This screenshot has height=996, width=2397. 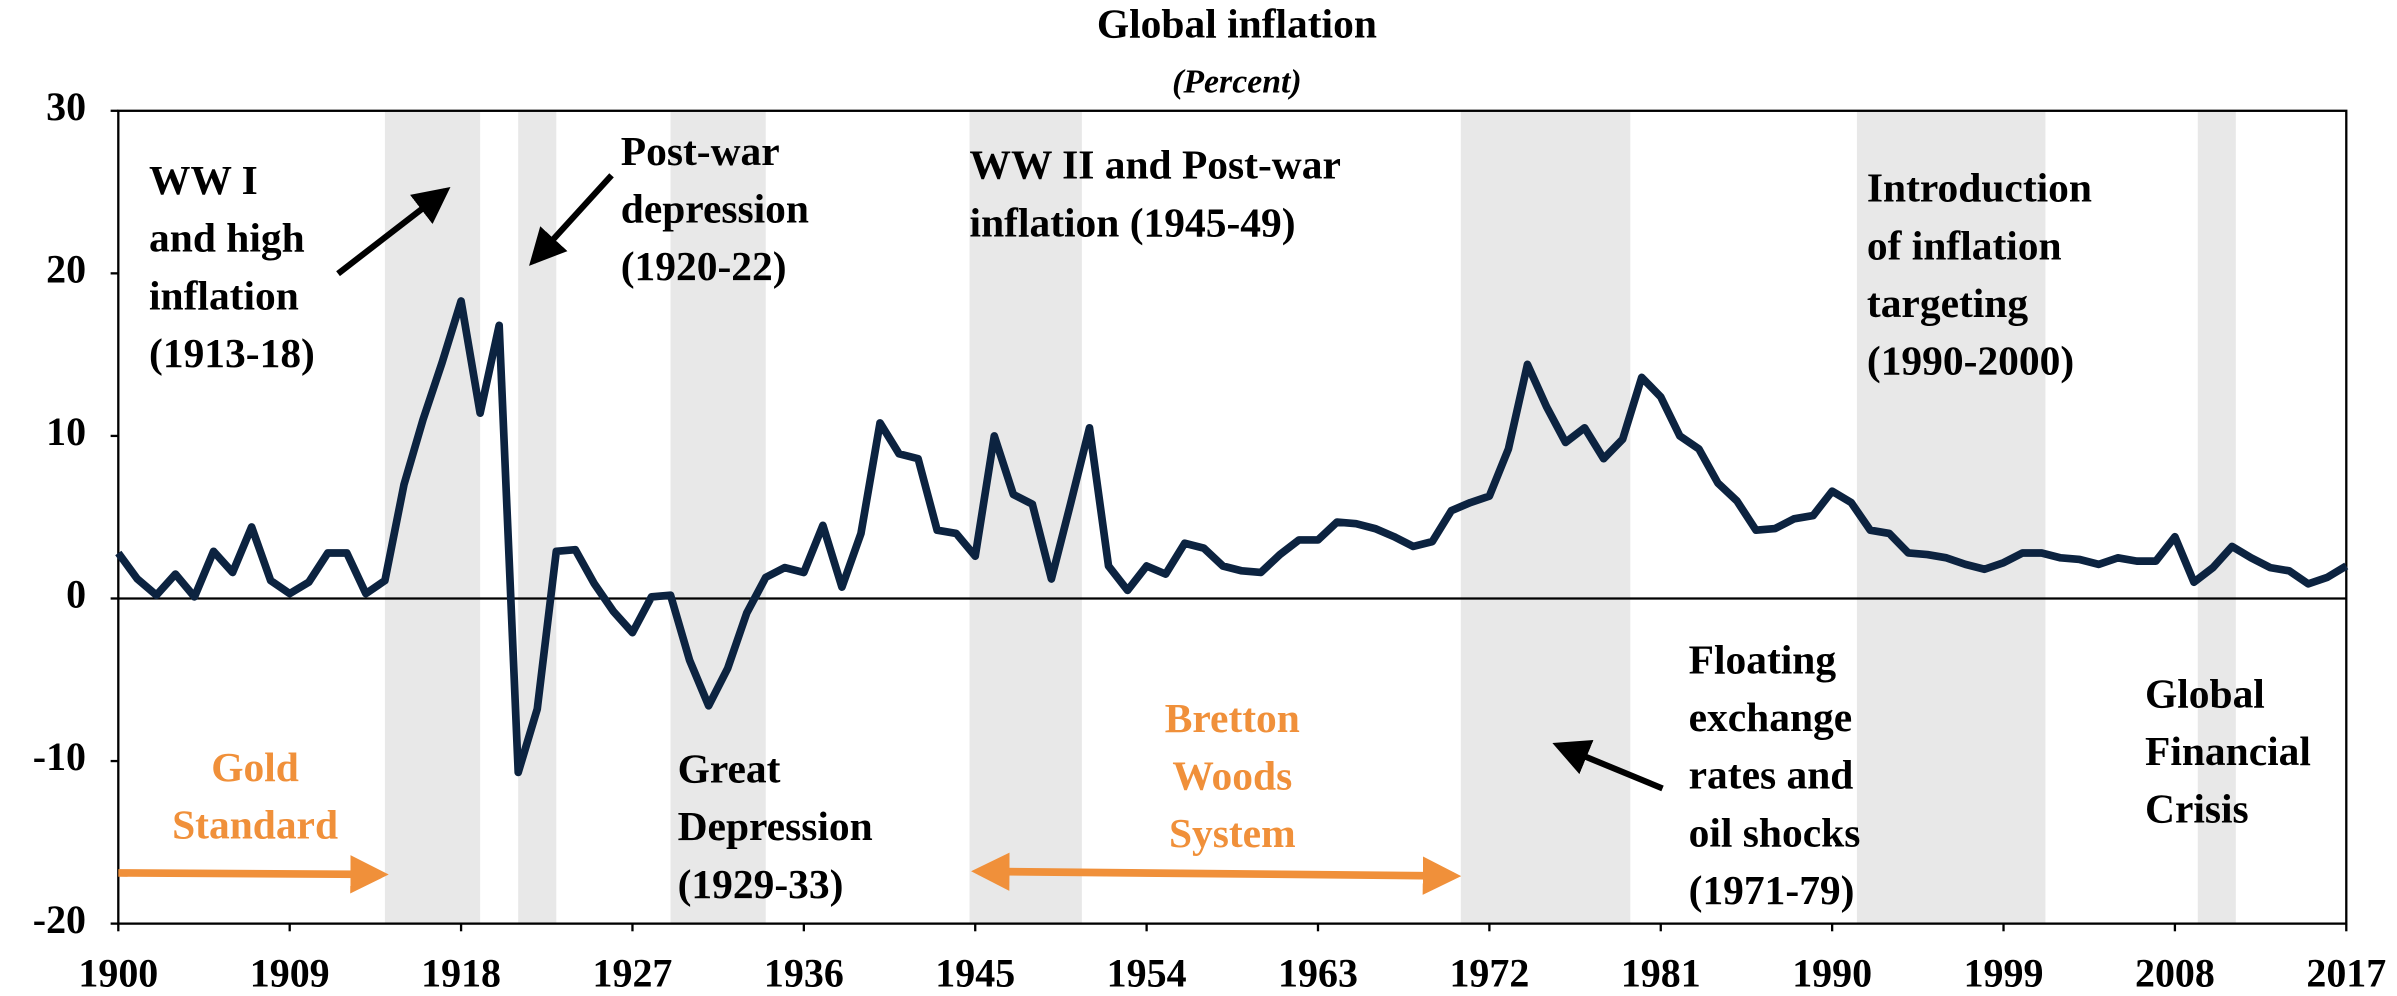 I want to click on annotation: inflation (1945-49), so click(x=1133, y=222).